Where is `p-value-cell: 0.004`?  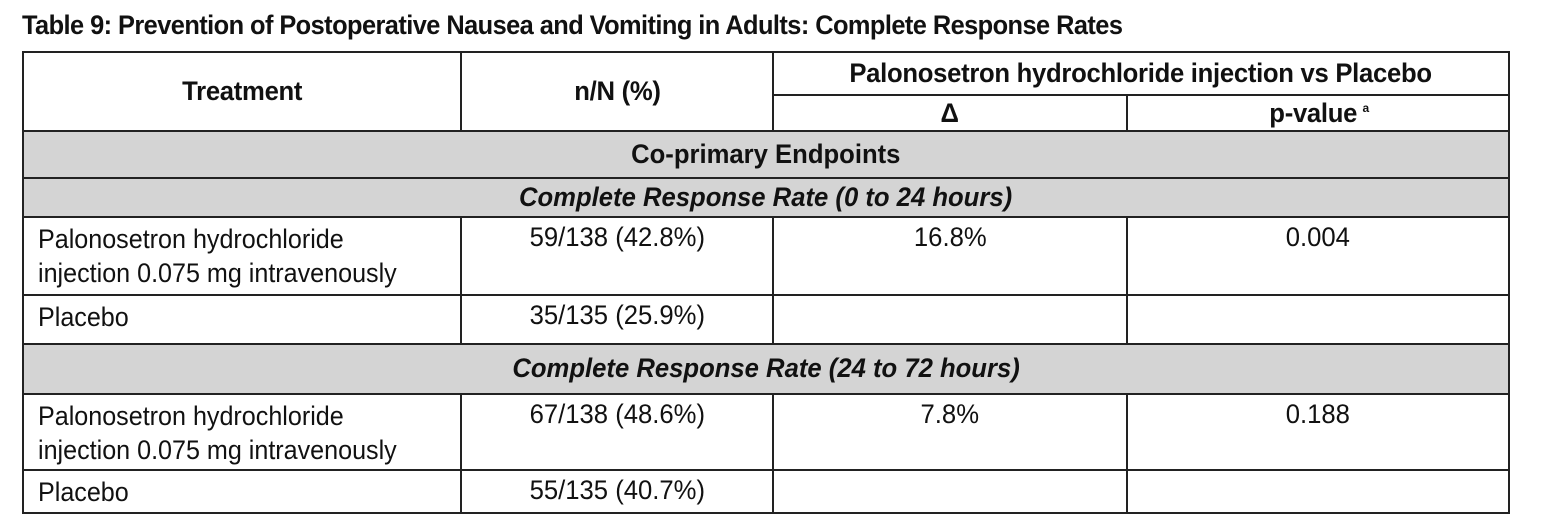
p-value-cell: 0.004 is located at coordinates (1318, 256).